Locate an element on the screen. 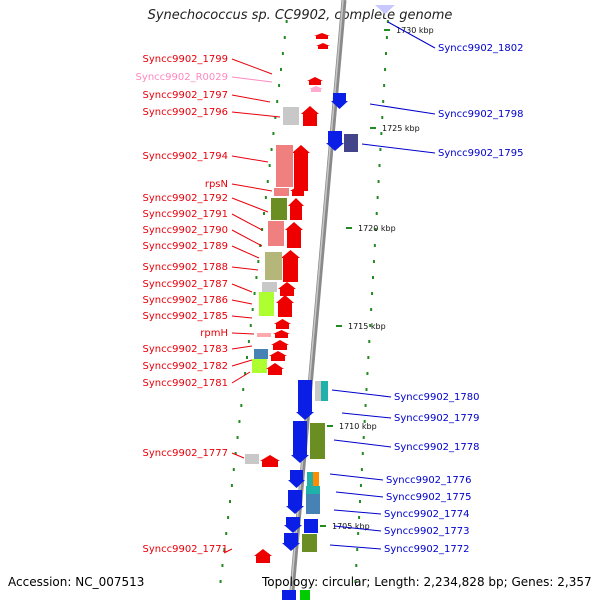 Image resolution: width=600 pixels, height=600 pixels. gene-label-right: Syncc9902_1778 is located at coordinates (437, 447).